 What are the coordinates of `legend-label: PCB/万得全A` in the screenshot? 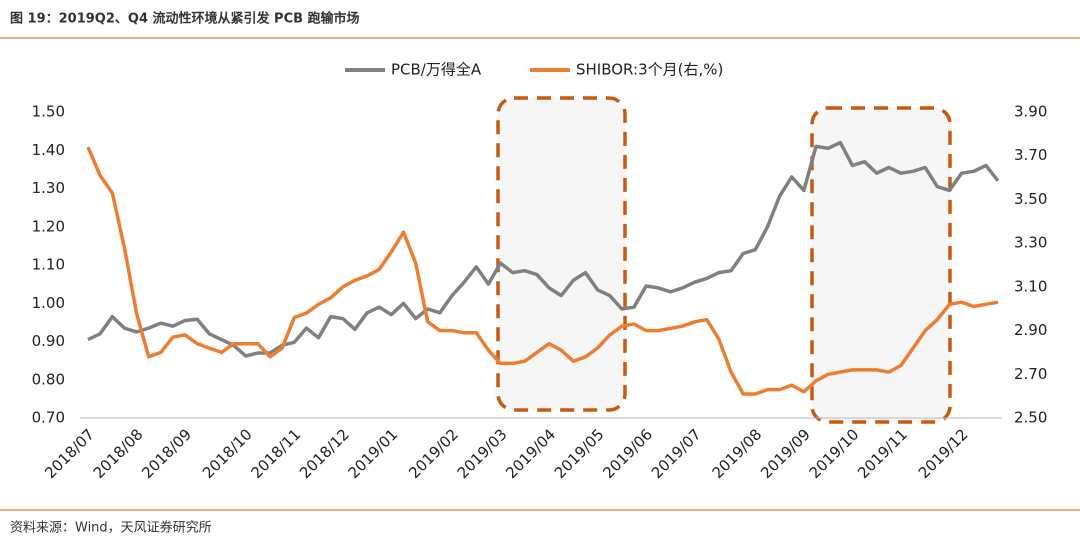 It's located at (436, 70).